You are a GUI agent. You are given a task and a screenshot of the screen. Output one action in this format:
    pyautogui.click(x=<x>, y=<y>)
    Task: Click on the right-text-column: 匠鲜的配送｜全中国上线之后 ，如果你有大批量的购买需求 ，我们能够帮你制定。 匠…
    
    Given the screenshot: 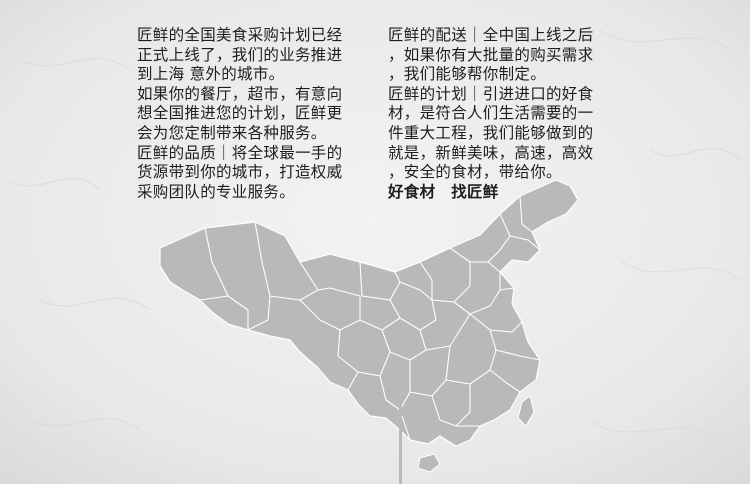 What is the action you would take?
    pyautogui.click(x=506, y=114)
    